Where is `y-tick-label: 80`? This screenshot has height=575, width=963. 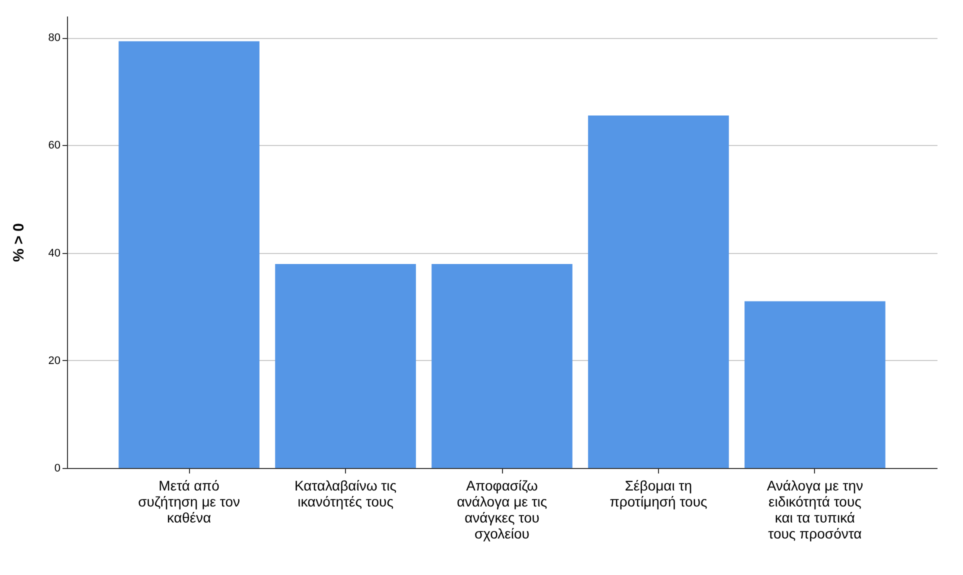
y-tick-label: 80 is located at coordinates (54, 38).